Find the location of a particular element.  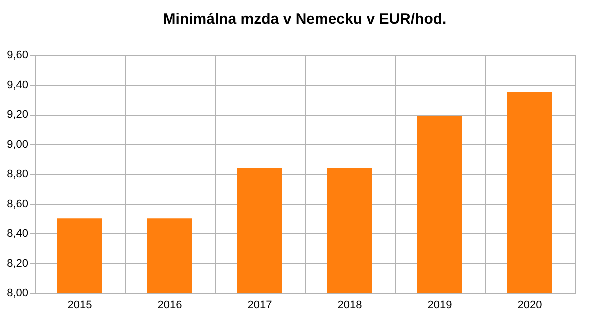

chart-title: Minimálna mzda v Nemecku v EUR/hod. is located at coordinates (305, 19).